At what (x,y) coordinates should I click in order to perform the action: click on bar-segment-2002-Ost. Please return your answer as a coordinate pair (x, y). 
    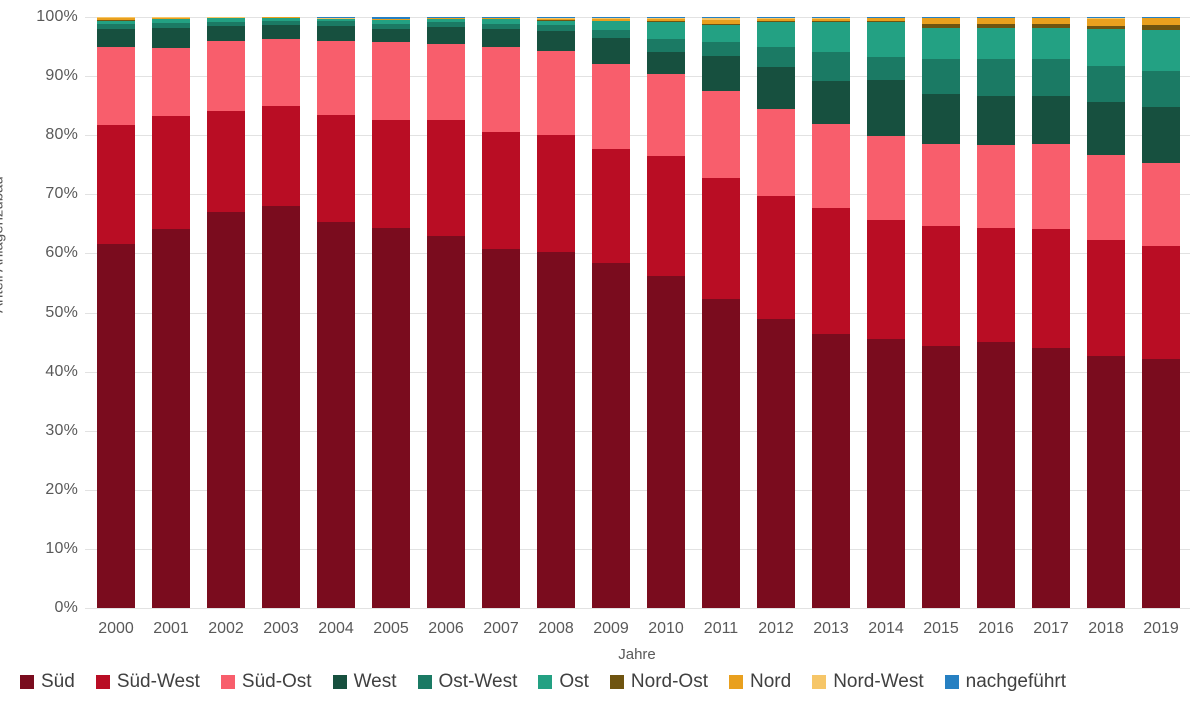
    Looking at the image, I should click on (226, 20).